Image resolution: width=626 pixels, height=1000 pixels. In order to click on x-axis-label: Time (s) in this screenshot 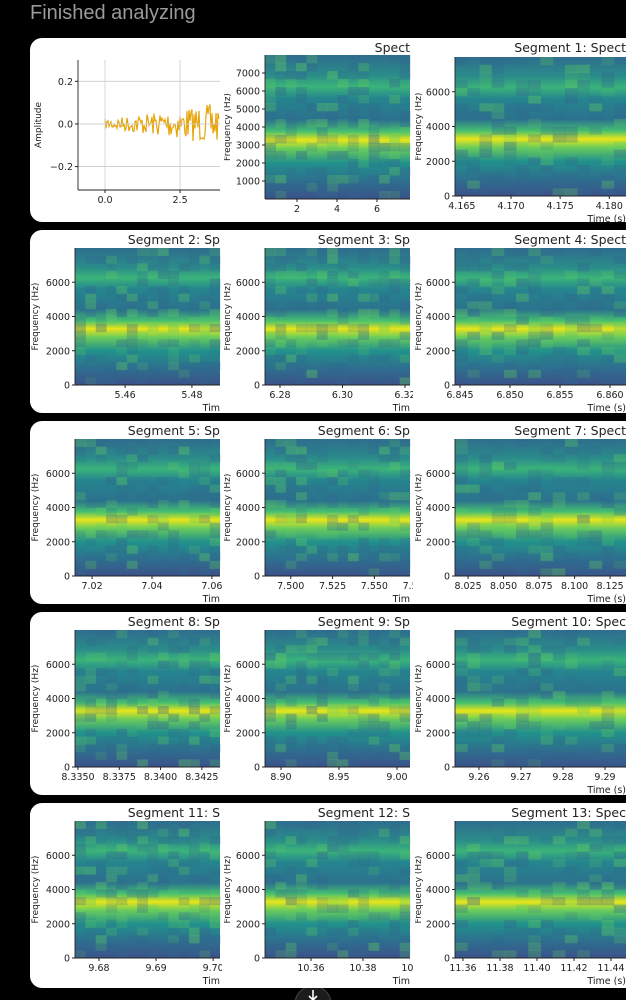, I will do `click(606, 981)`.